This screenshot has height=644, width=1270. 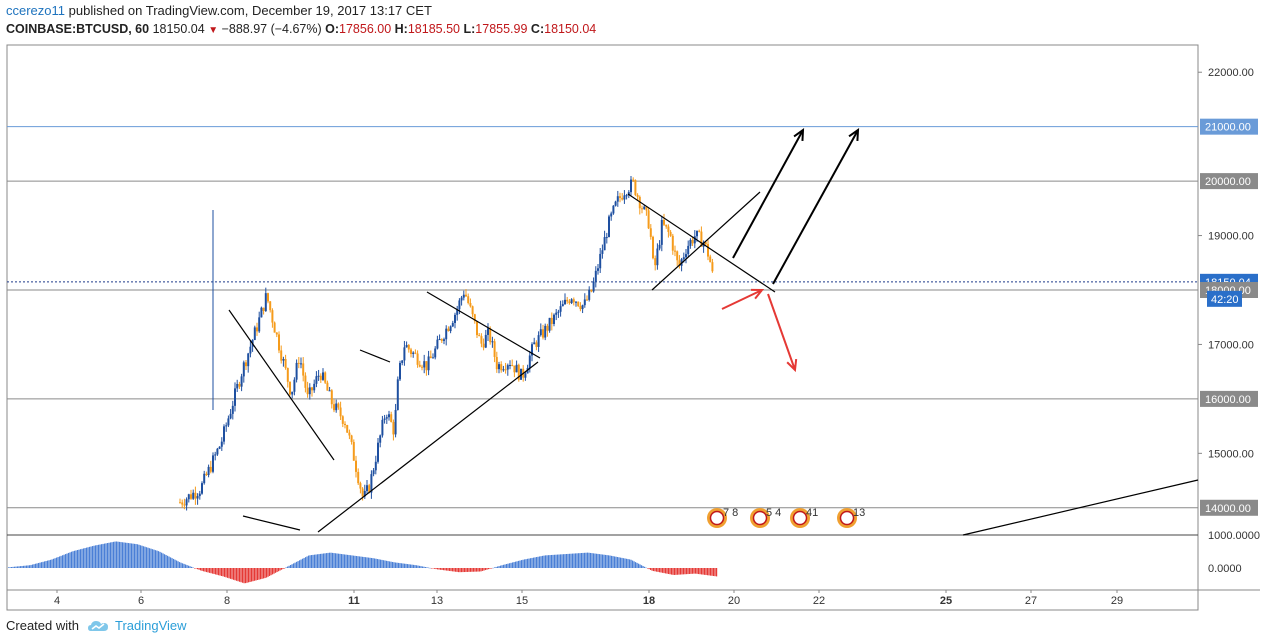 I want to click on author-link: ccerezo11, so click(x=36, y=10).